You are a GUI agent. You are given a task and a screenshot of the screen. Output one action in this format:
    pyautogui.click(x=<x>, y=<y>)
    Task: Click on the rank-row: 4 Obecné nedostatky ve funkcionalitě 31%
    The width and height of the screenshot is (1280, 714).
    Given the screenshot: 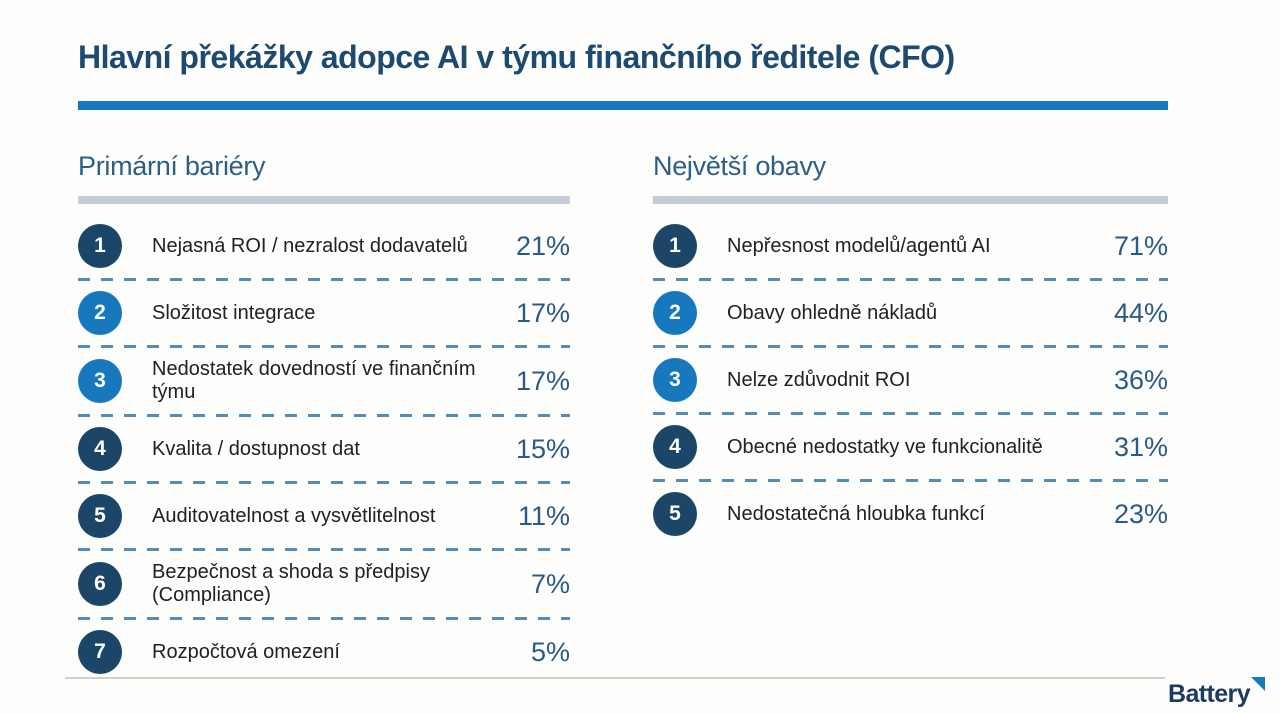 What is the action you would take?
    pyautogui.click(x=910, y=447)
    